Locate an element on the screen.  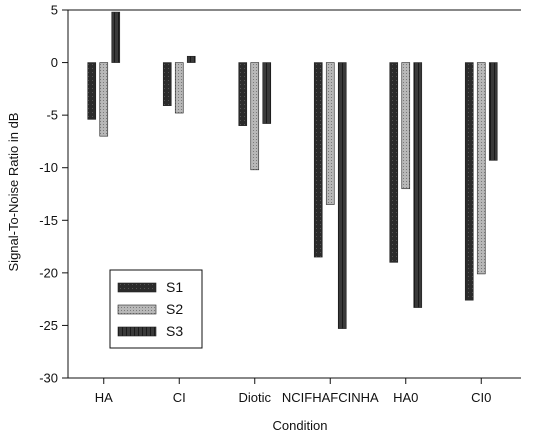
legend-label-s1: S1 is located at coordinates (174, 287).